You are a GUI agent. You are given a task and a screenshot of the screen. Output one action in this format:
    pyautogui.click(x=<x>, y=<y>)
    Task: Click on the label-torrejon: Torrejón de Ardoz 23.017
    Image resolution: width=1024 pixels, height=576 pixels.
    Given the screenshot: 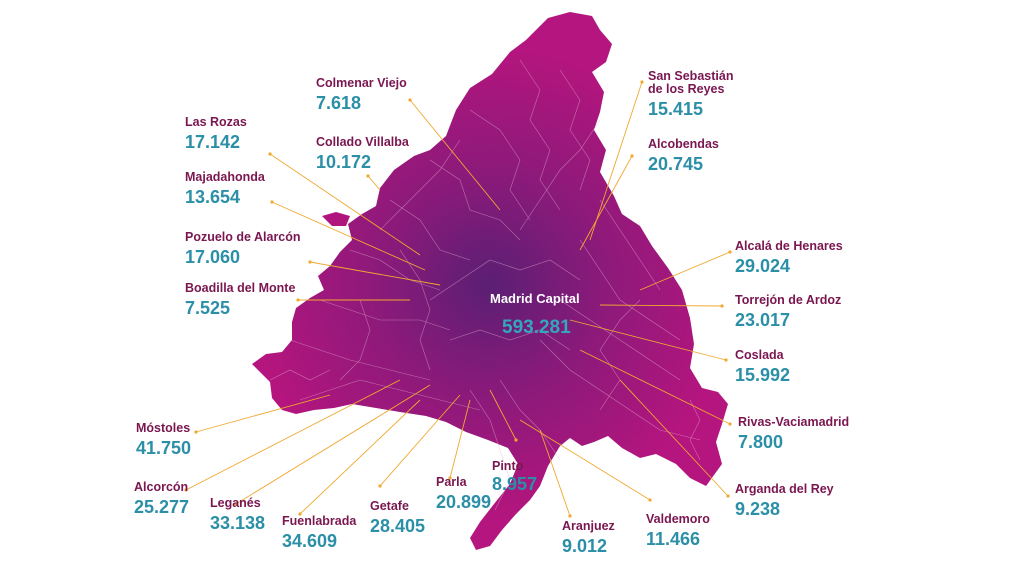 What is the action you would take?
    pyautogui.click(x=788, y=312)
    